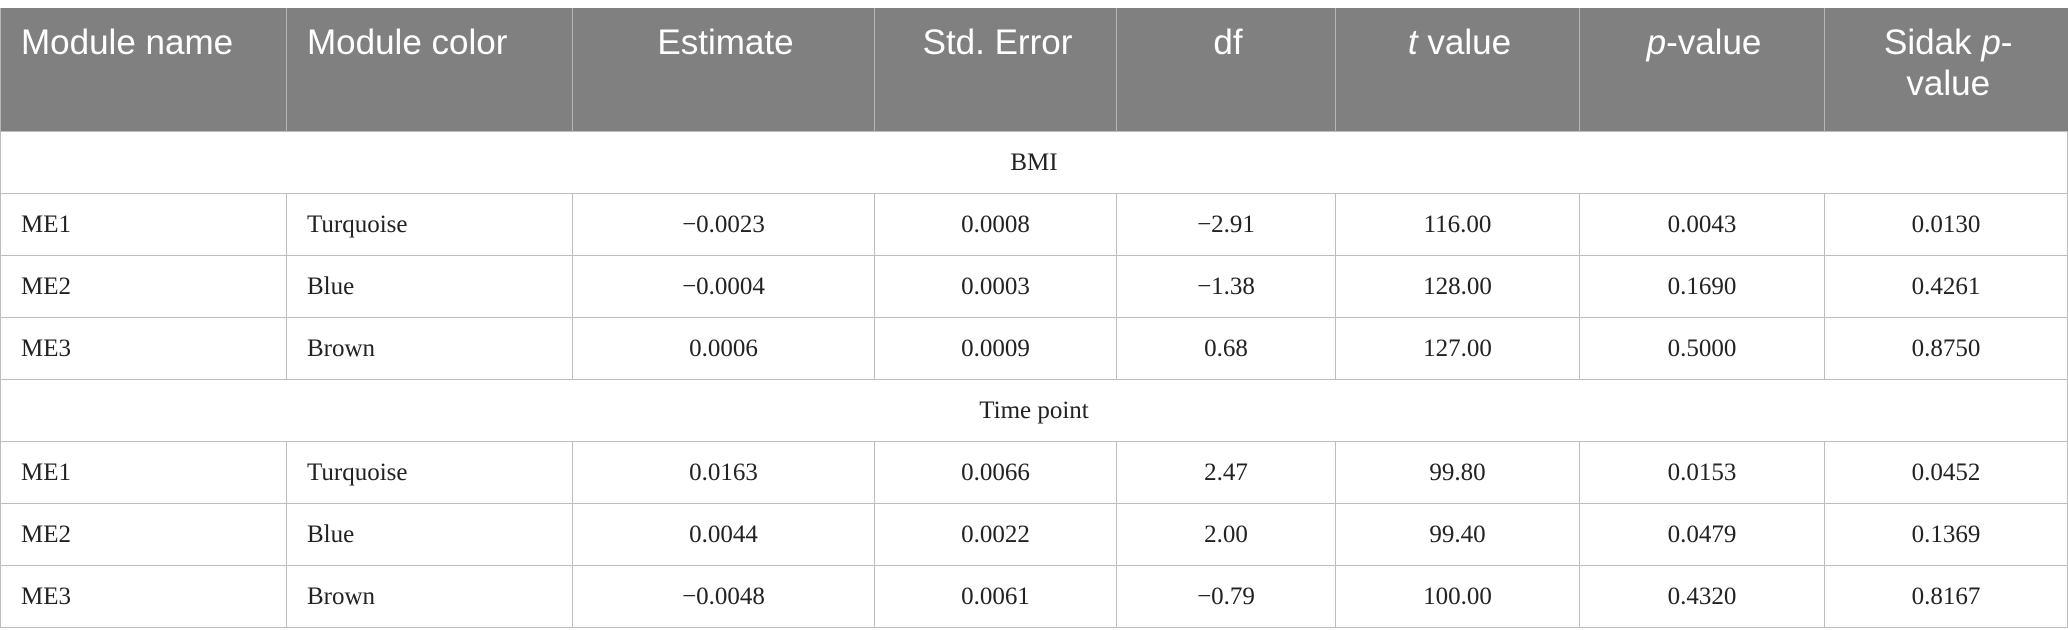  Describe the element at coordinates (995, 596) in the screenshot. I see `cell: 0.0061` at that location.